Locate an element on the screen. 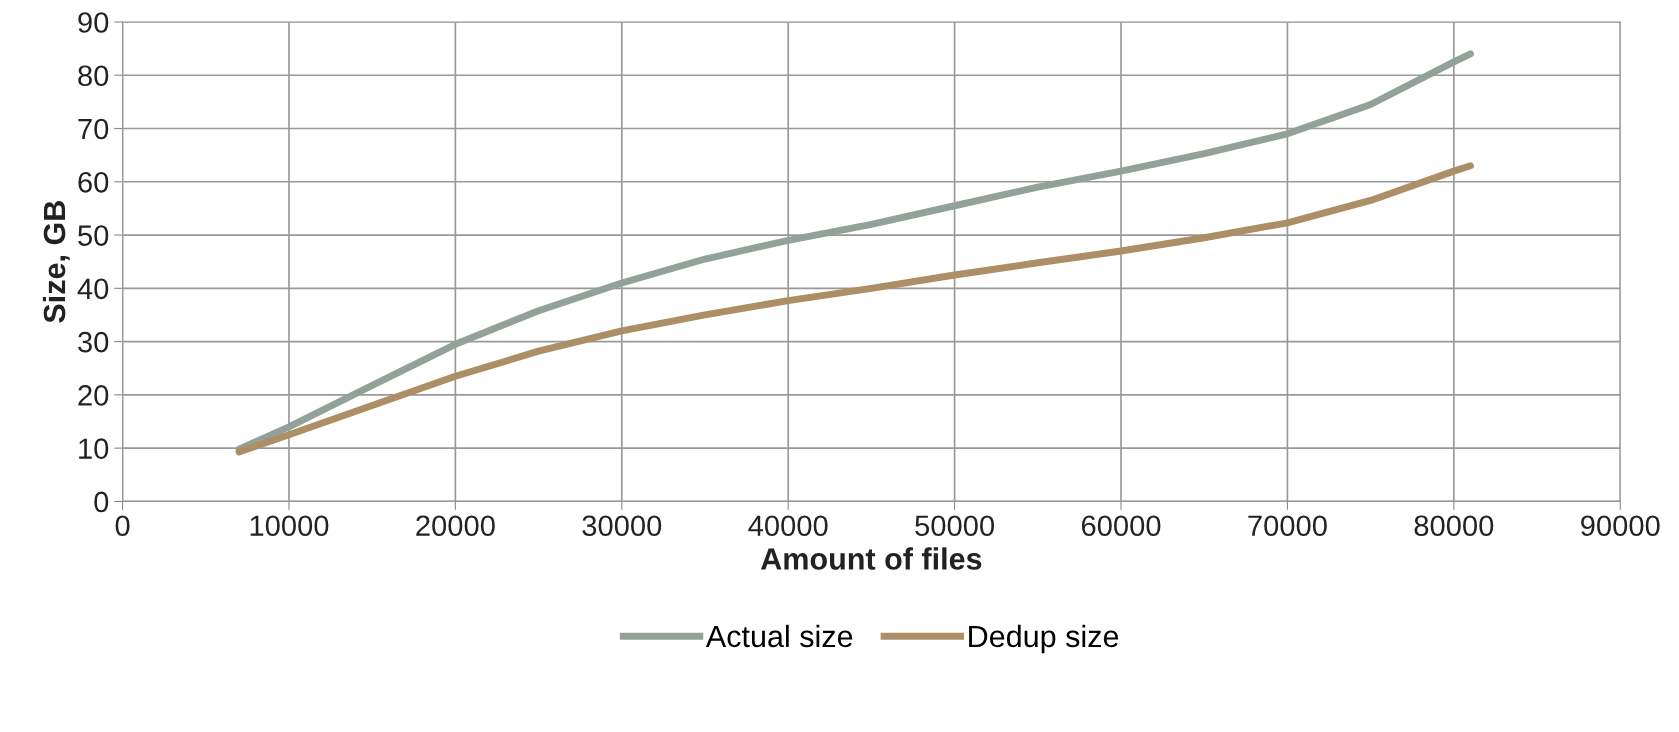  y-tick-label: 70 is located at coordinates (93, 129).